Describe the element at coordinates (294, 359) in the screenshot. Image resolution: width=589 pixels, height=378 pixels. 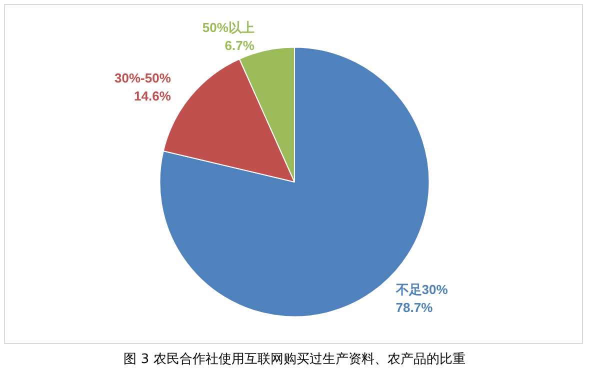
I see `text: 图 3 农民合作社使用互联网购买过生产资料、农产品的比重` at that location.